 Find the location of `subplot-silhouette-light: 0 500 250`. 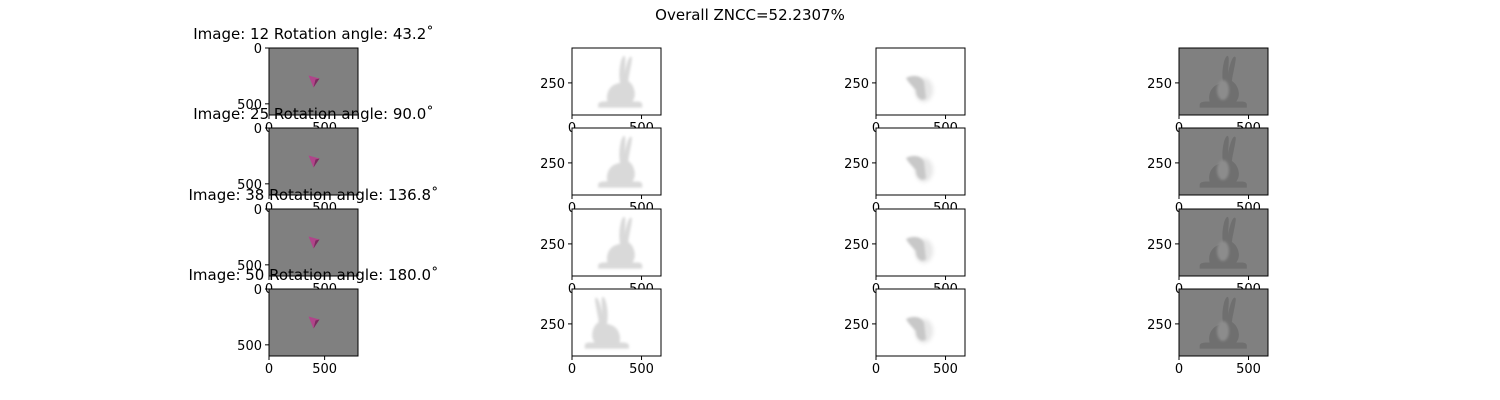

subplot-silhouette-light: 0 500 250 is located at coordinates (601, 332).